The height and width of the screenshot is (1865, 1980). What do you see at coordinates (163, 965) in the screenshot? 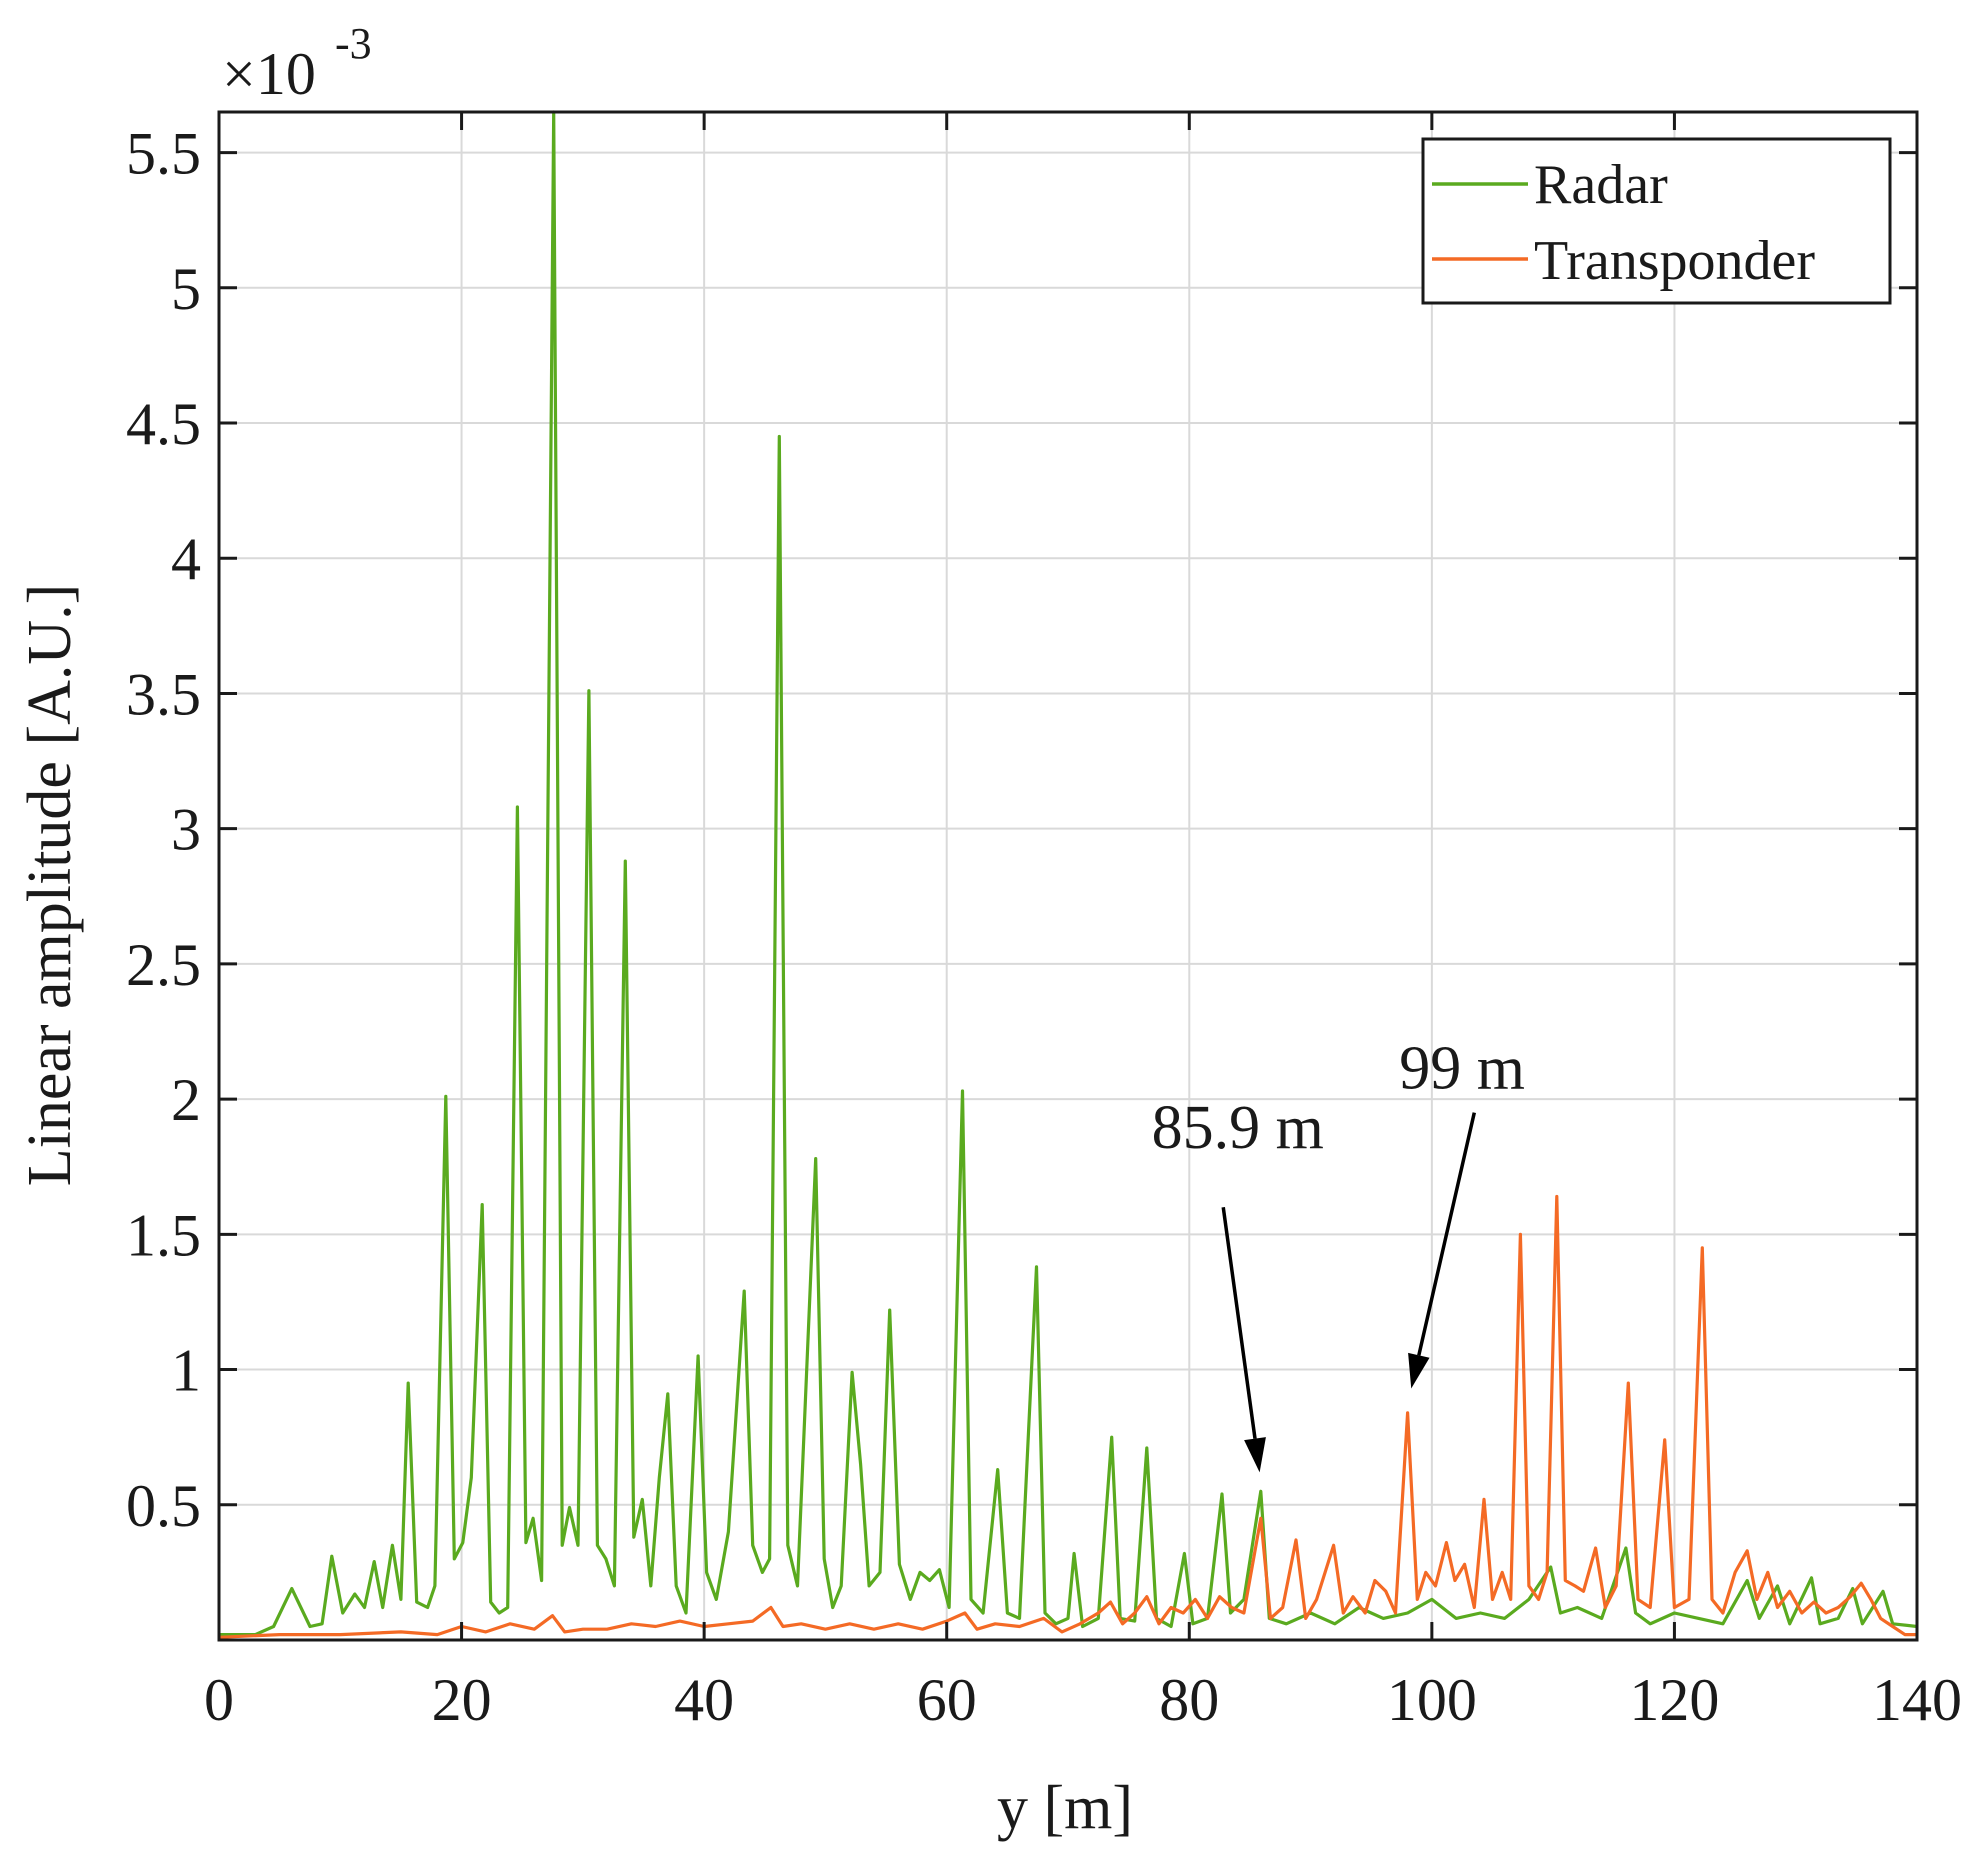
I see `y-tick-label: 2.5` at bounding box center [163, 965].